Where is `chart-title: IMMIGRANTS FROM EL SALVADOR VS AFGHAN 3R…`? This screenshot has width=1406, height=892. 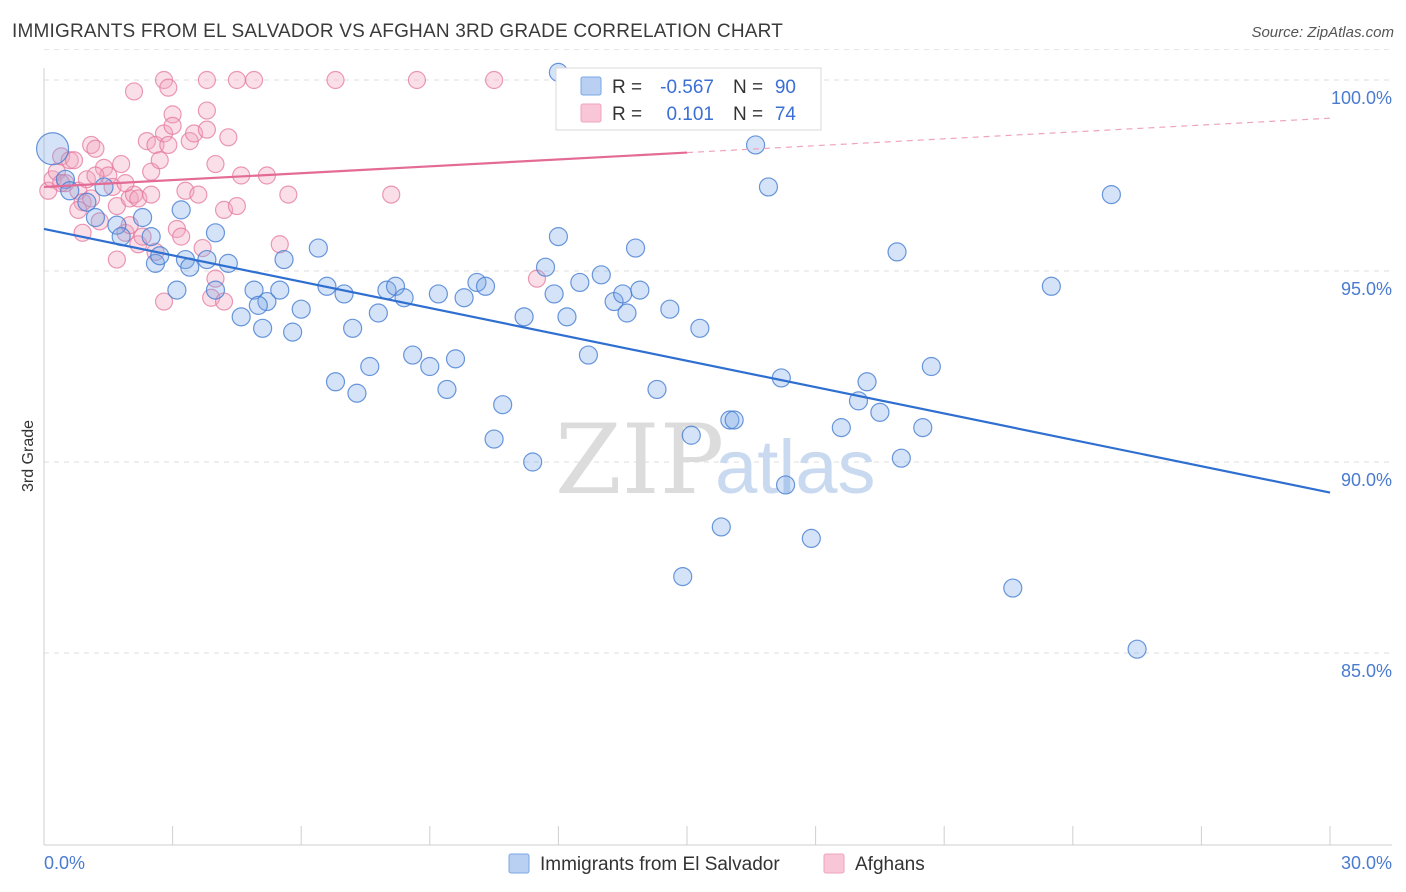
chart-title: IMMIGRANTS FROM EL SALVADOR VS AFGHAN 3R… is located at coordinates (397, 31).